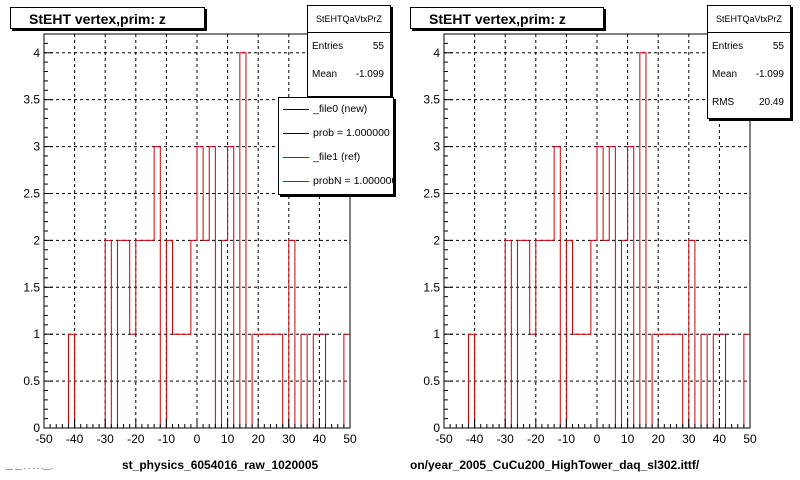 The width and height of the screenshot is (800, 480). I want to click on legend-label: probN = 1.000000, so click(353, 181).